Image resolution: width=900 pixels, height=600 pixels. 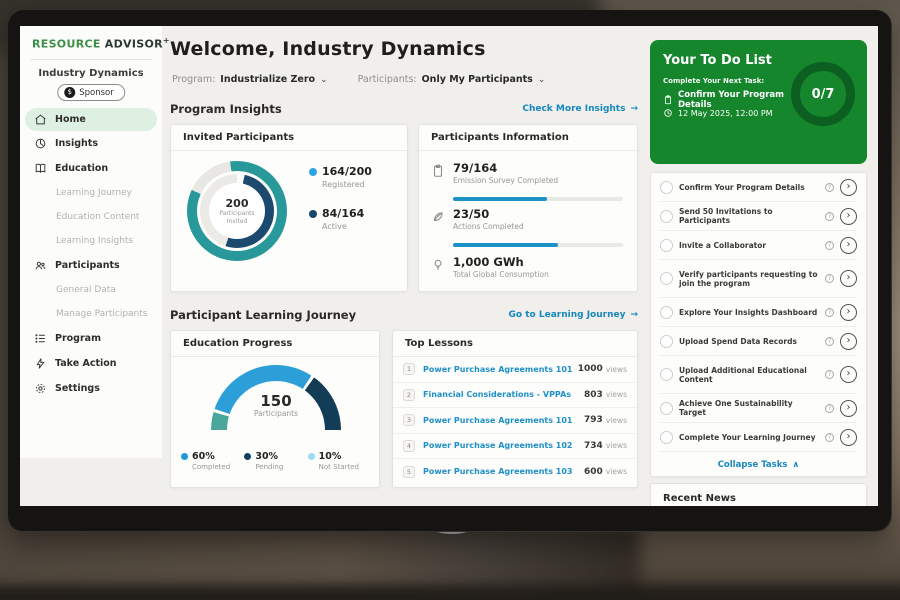 I want to click on sponsor-badge: $ Sponsor, so click(x=91, y=92).